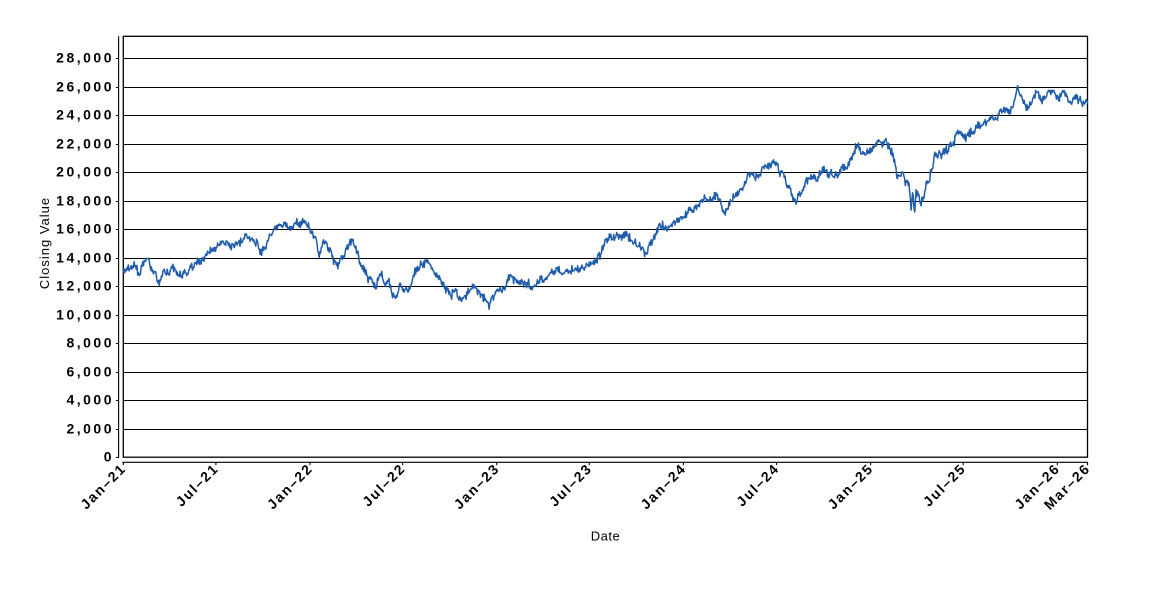  What do you see at coordinates (605, 536) in the screenshot?
I see `svg-text: Date` at bounding box center [605, 536].